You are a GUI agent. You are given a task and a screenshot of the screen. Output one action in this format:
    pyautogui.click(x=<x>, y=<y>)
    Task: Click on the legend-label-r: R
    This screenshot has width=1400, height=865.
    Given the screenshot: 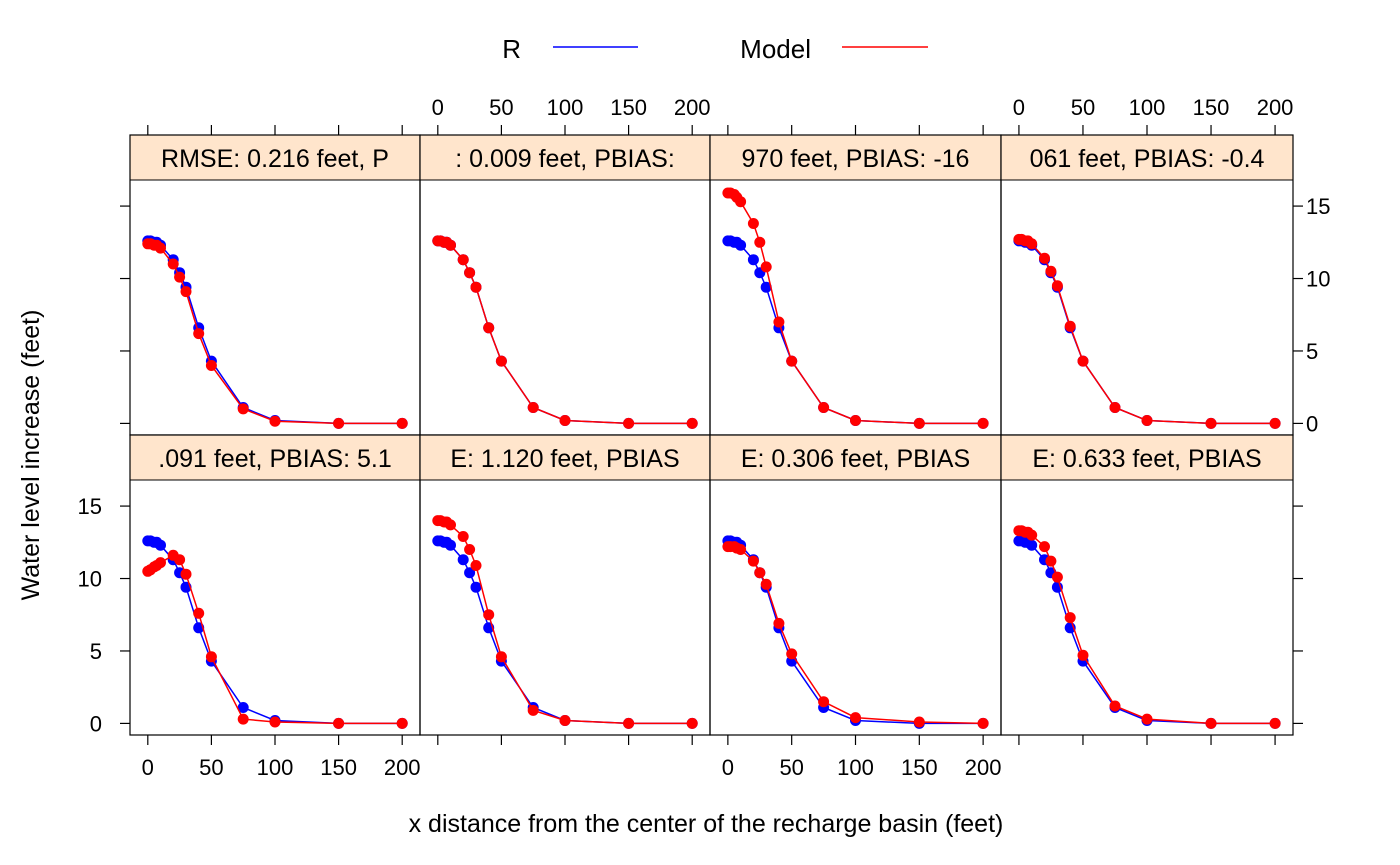 What is the action you would take?
    pyautogui.click(x=511, y=49)
    